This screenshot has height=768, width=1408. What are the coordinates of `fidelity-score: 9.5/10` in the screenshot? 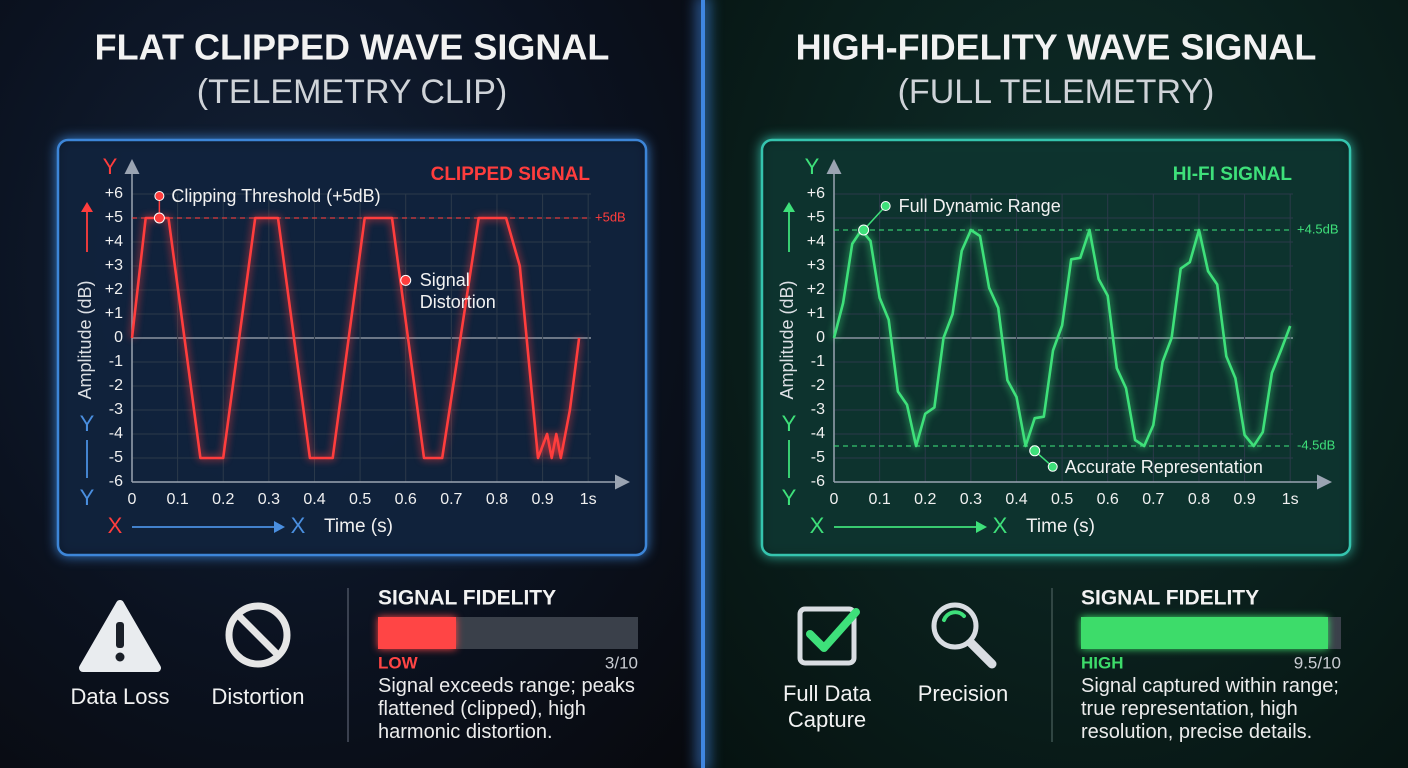 It's located at (1317, 662).